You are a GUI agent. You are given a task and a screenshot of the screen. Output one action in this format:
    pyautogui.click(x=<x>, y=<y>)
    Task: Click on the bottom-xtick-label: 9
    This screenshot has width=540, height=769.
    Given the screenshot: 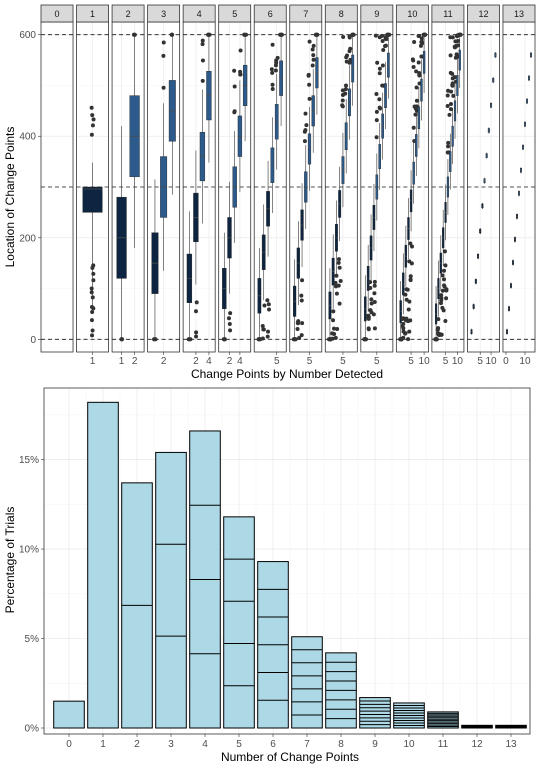 What is the action you would take?
    pyautogui.click(x=375, y=744)
    